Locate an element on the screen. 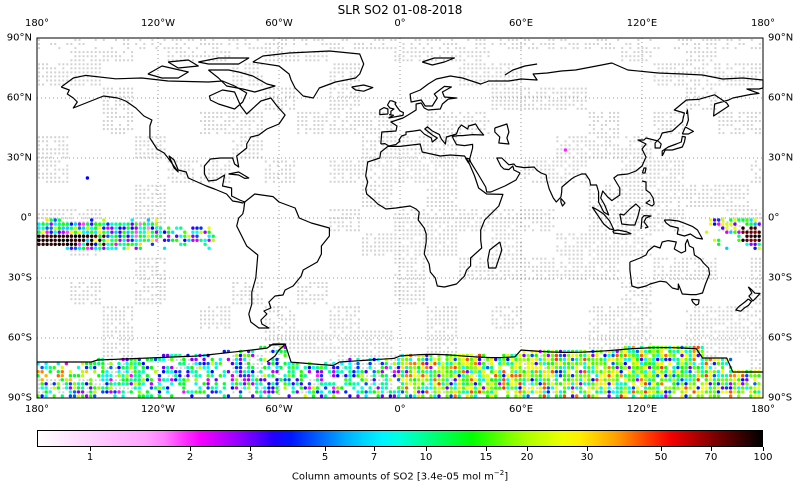 Image resolution: width=800 pixels, height=488 pixels. colorbar-tick-label: 1 is located at coordinates (90, 457).